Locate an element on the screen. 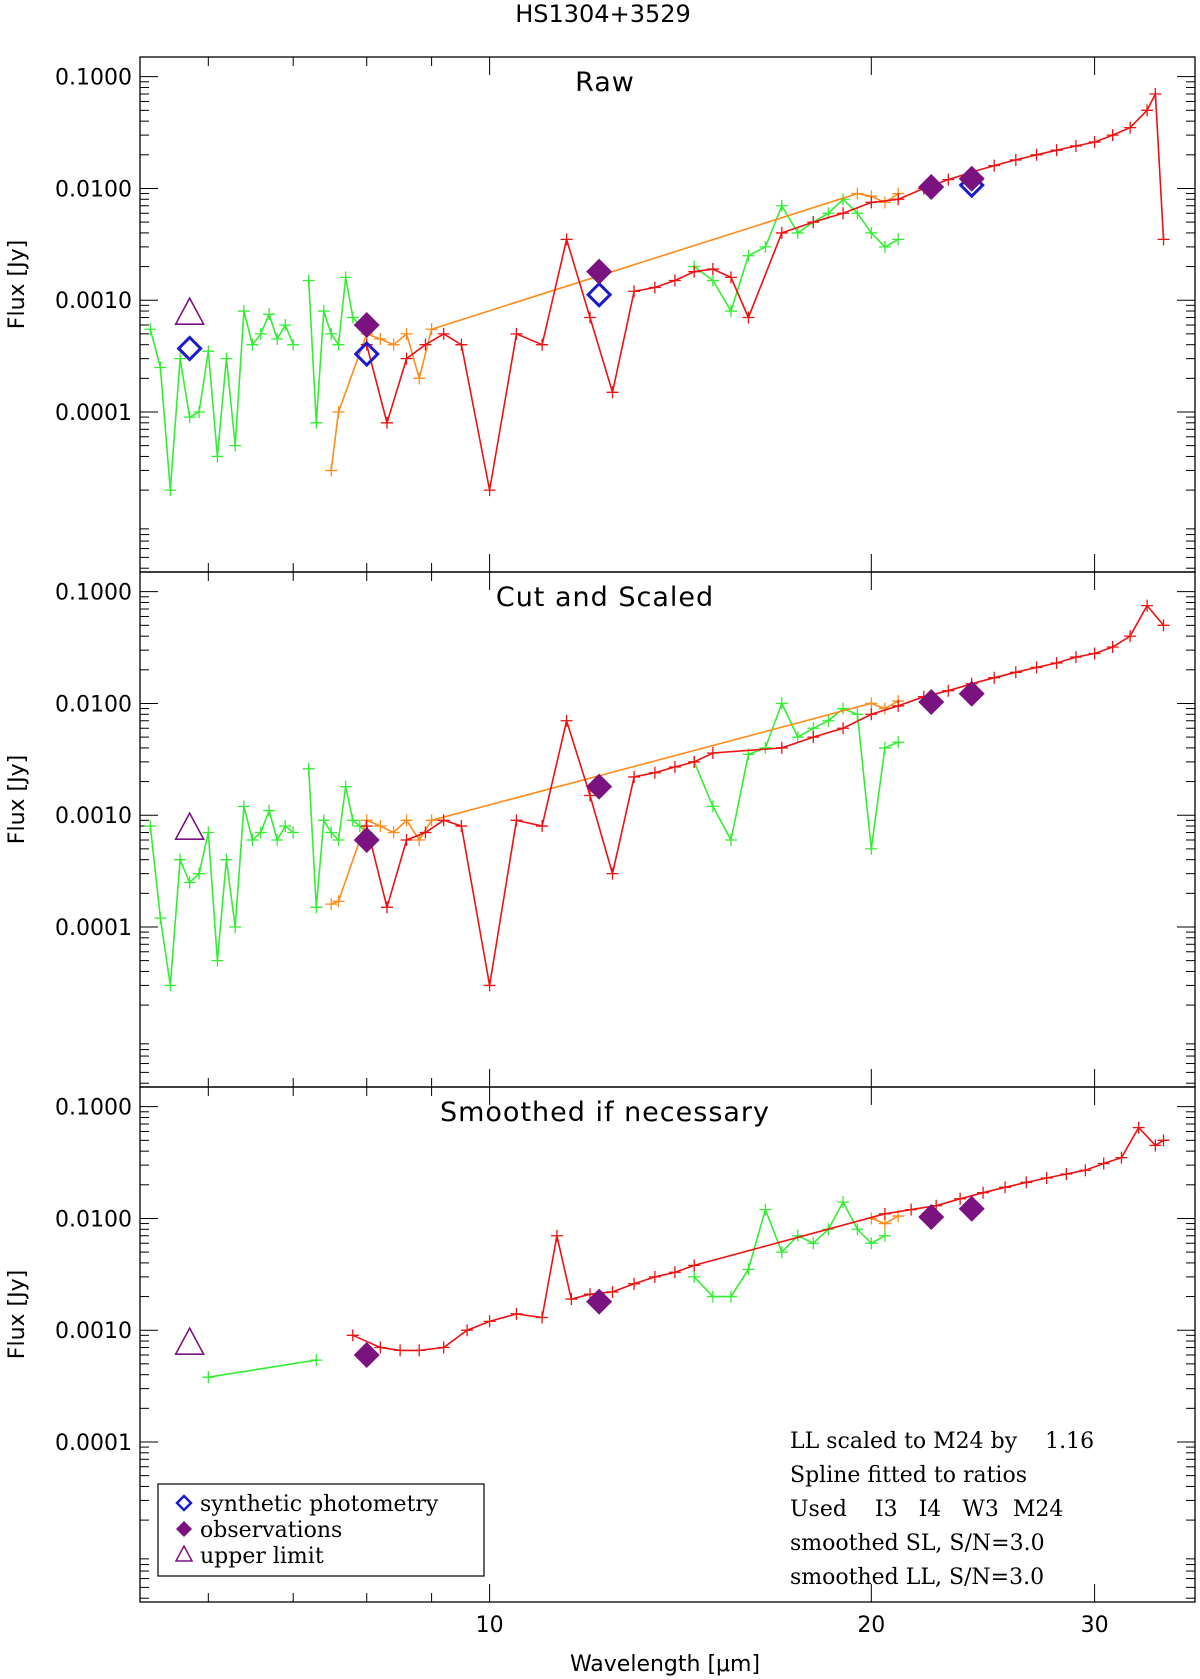 The width and height of the screenshot is (1200, 1679). y-tick-label: 0.1000 is located at coordinates (93, 593).